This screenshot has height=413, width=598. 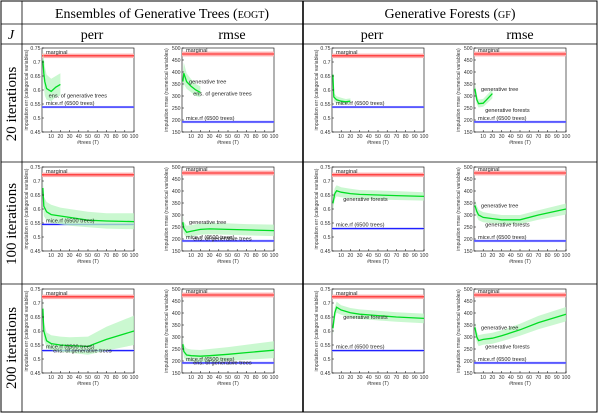 I want to click on model-annotation: ens. of generative trees, so click(x=222, y=364).